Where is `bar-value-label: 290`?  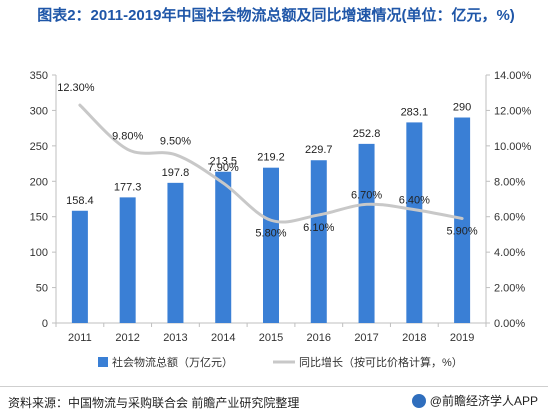 bar-value-label: 290 is located at coordinates (462, 108).